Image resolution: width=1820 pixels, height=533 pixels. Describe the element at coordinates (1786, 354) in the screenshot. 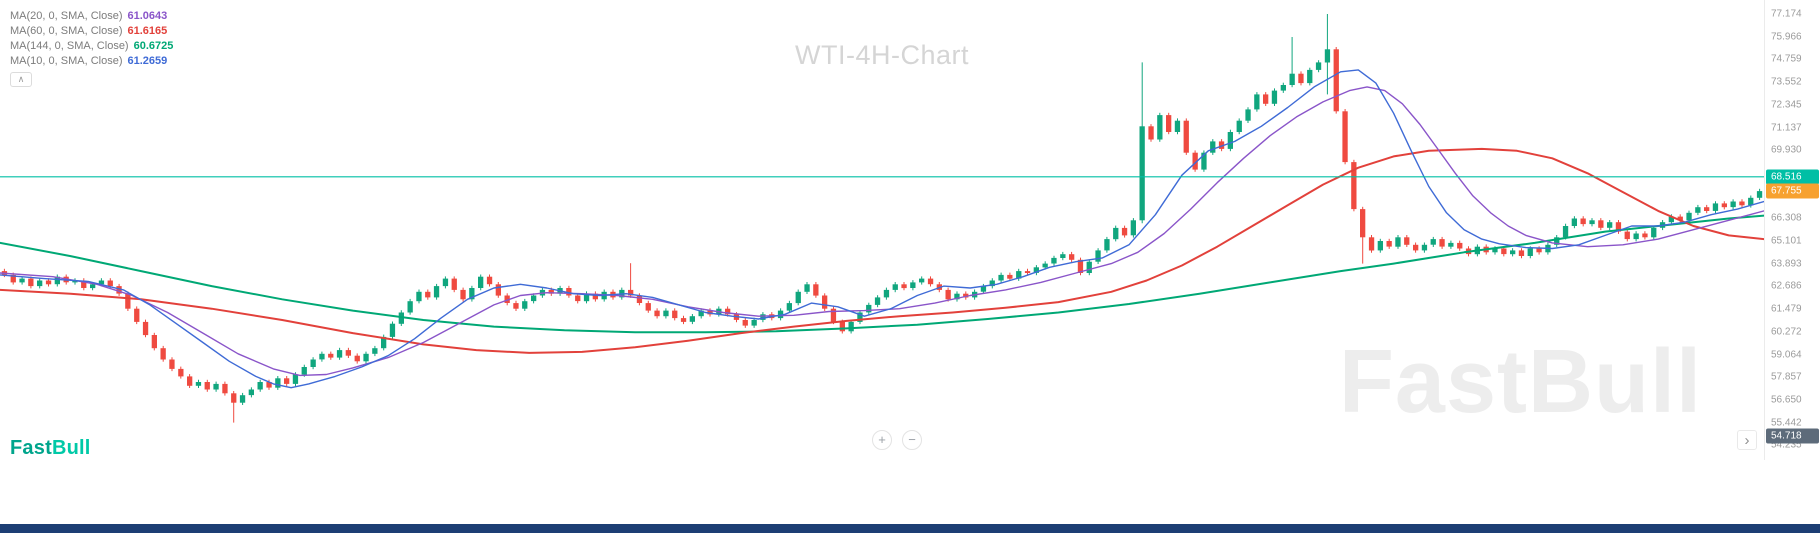

I see `price-tick: 59.064` at that location.